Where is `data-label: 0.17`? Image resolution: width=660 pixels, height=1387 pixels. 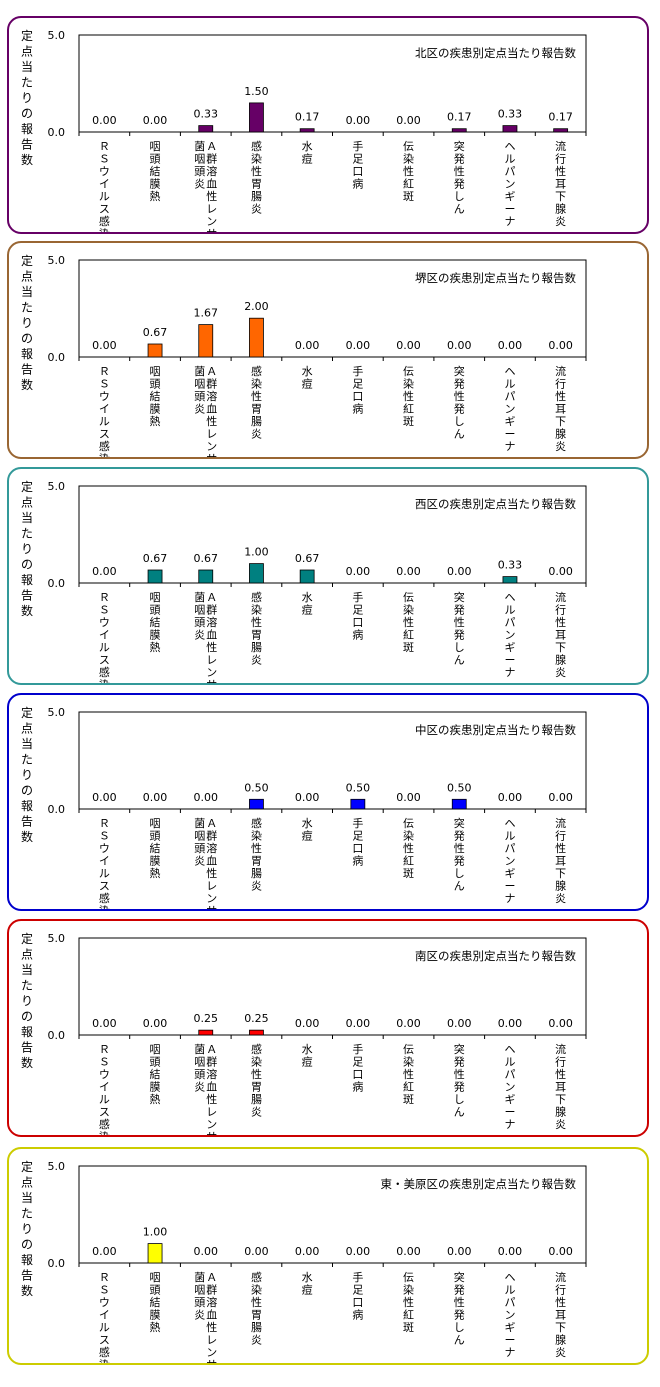 data-label: 0.17 is located at coordinates (459, 117).